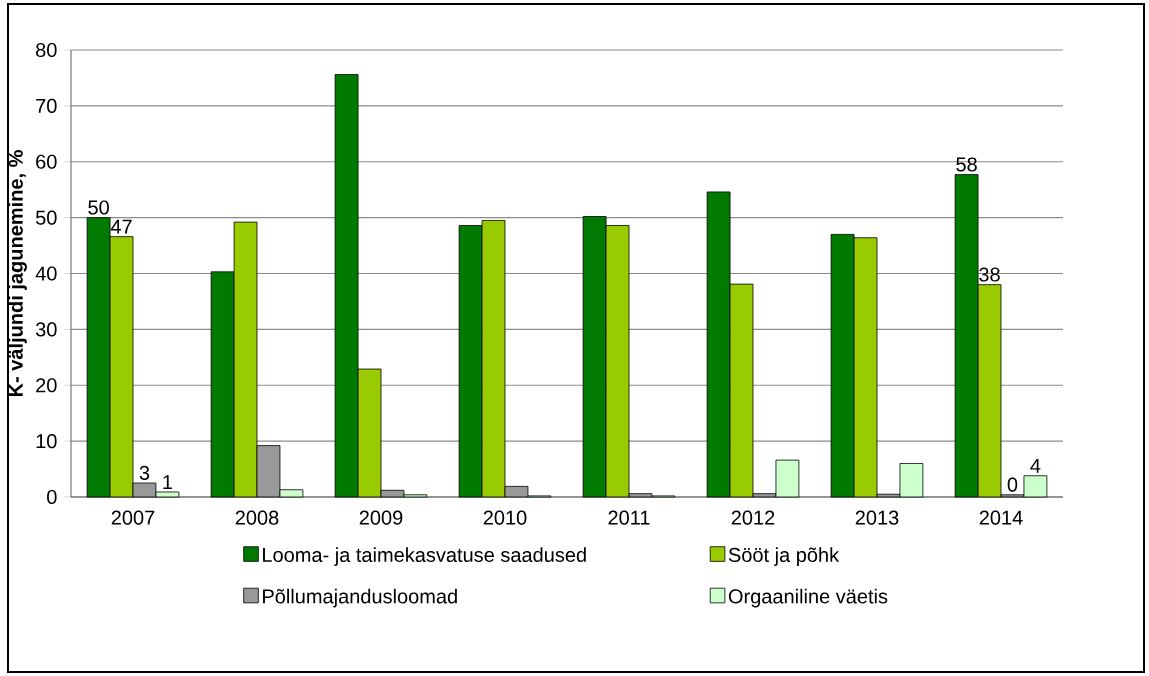 The image size is (1149, 676). What do you see at coordinates (46, 273) in the screenshot?
I see `y-tick-label: 40` at bounding box center [46, 273].